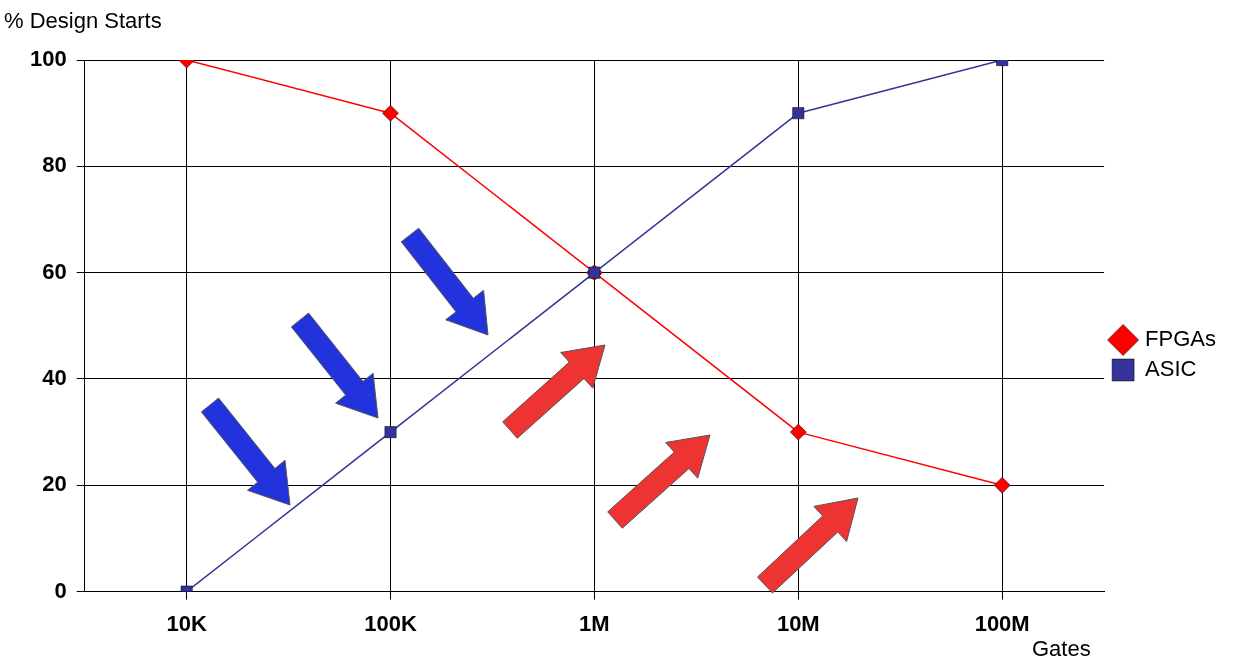 Image resolution: width=1236 pixels, height=670 pixels. What do you see at coordinates (48, 59) in the screenshot?
I see `y-tick-label: 100` at bounding box center [48, 59].